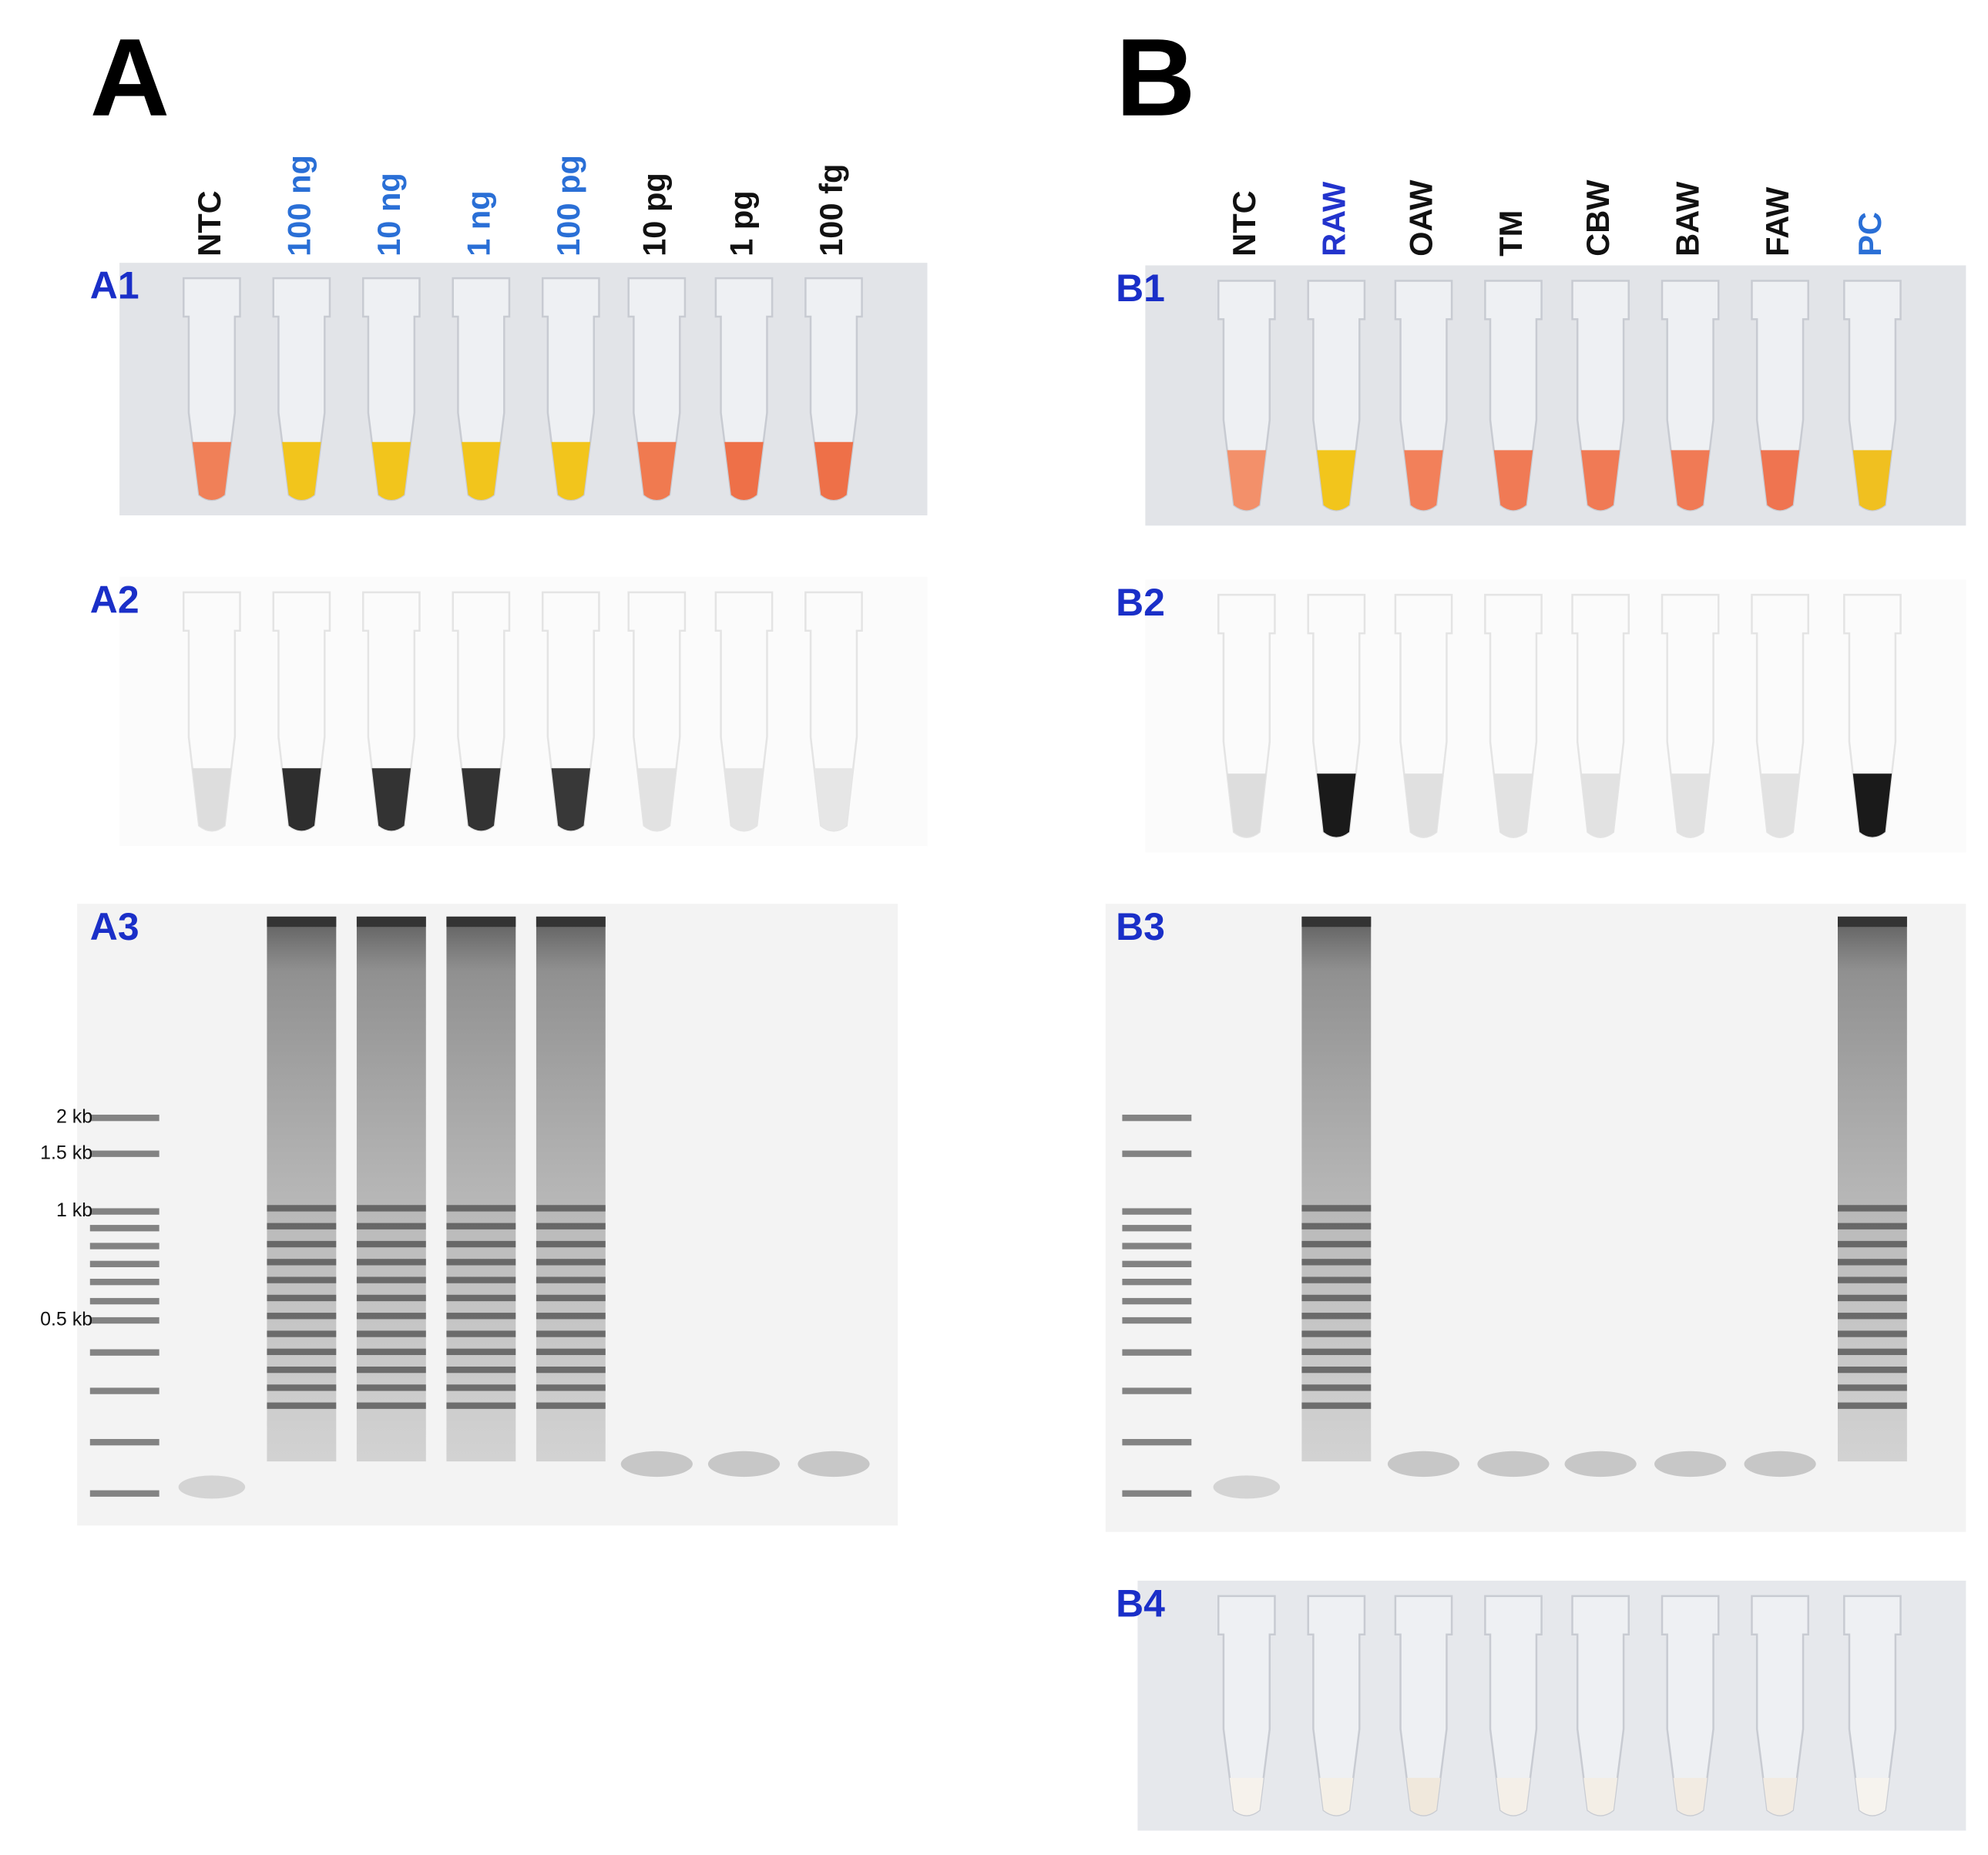 Image resolution: width=1988 pixels, height=1855 pixels. Describe the element at coordinates (1420, 218) in the screenshot. I see `lane-label: OAW` at that location.